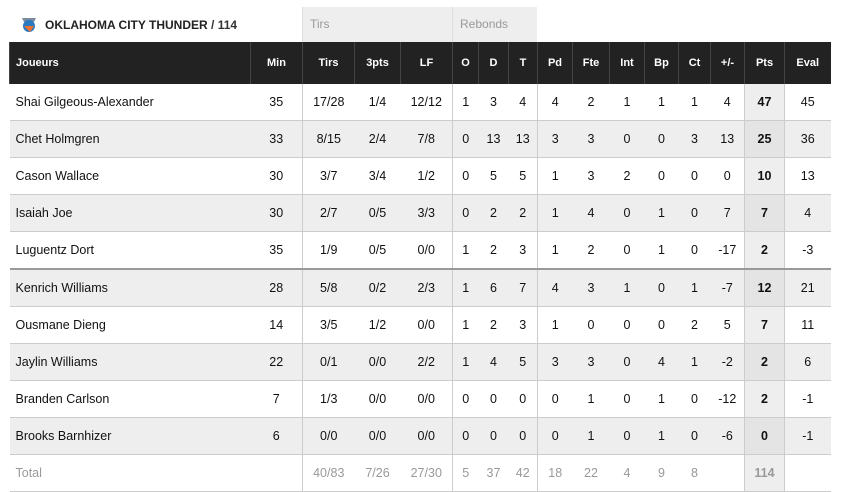 The image size is (843, 492). I want to click on cell-pts: 114, so click(764, 473).